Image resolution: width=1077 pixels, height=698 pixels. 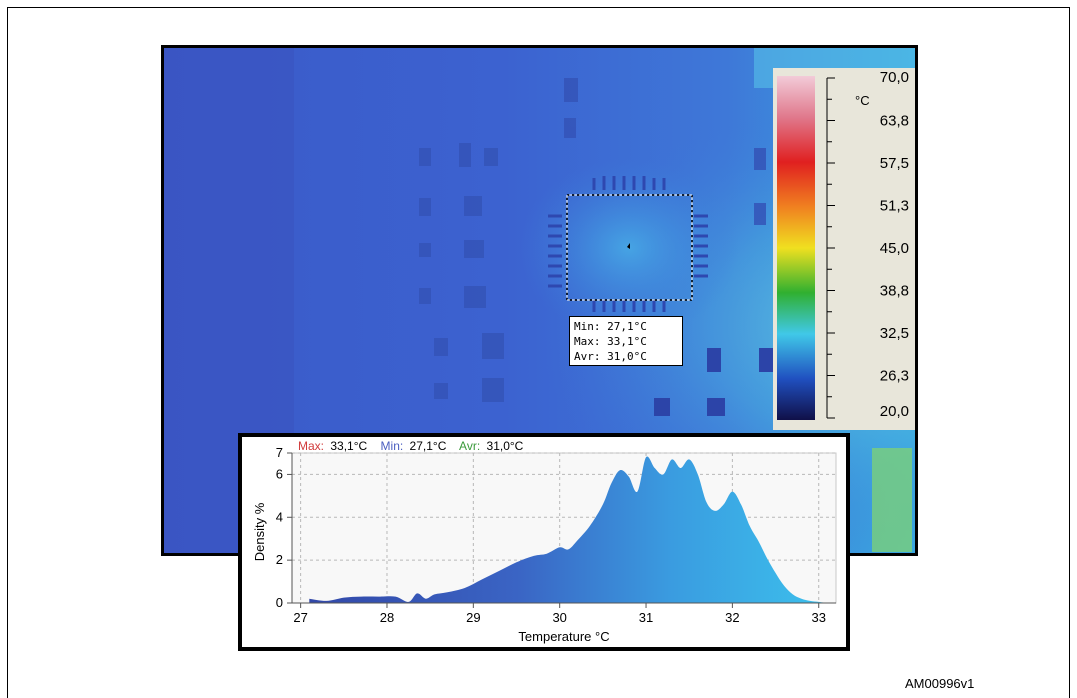 What do you see at coordinates (610, 341) in the screenshot?
I see `roi-max: Max: 33,1°C` at bounding box center [610, 341].